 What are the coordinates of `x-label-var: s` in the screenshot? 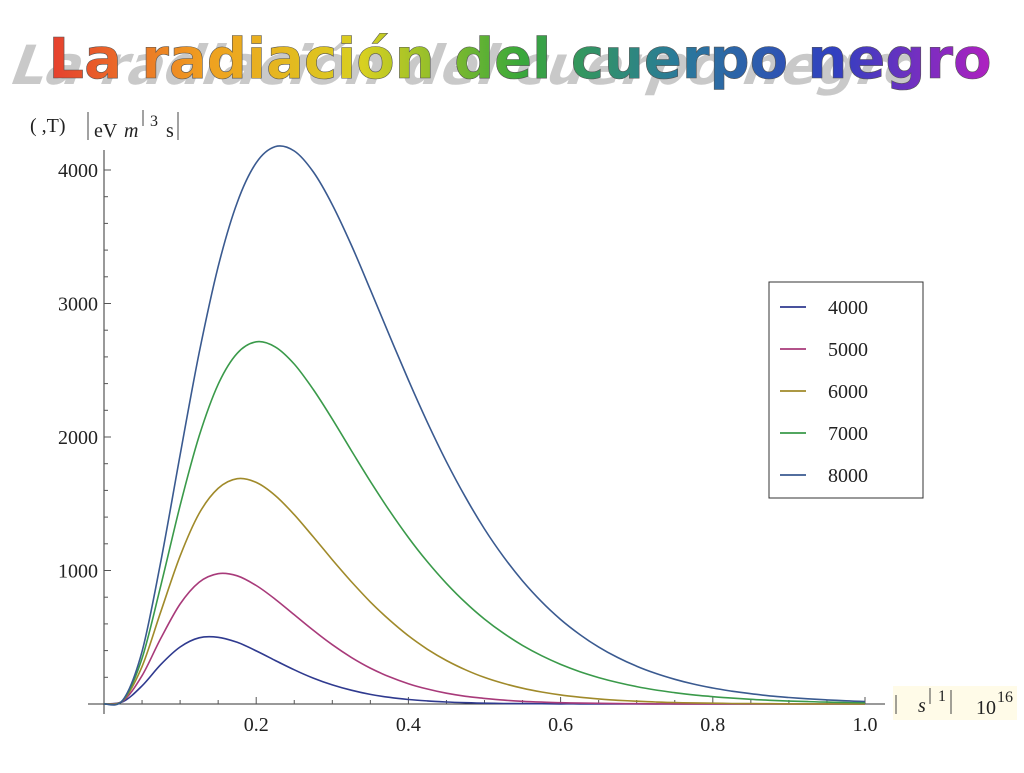 It's located at (922, 706).